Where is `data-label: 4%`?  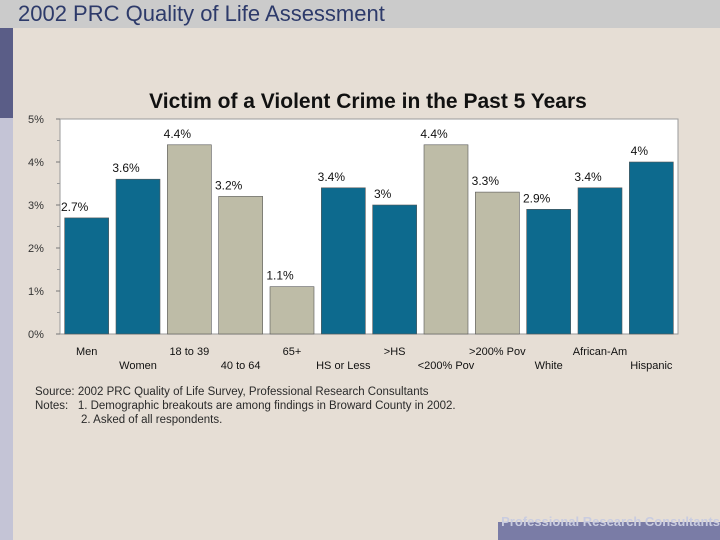
data-label: 4% is located at coordinates (640, 151).